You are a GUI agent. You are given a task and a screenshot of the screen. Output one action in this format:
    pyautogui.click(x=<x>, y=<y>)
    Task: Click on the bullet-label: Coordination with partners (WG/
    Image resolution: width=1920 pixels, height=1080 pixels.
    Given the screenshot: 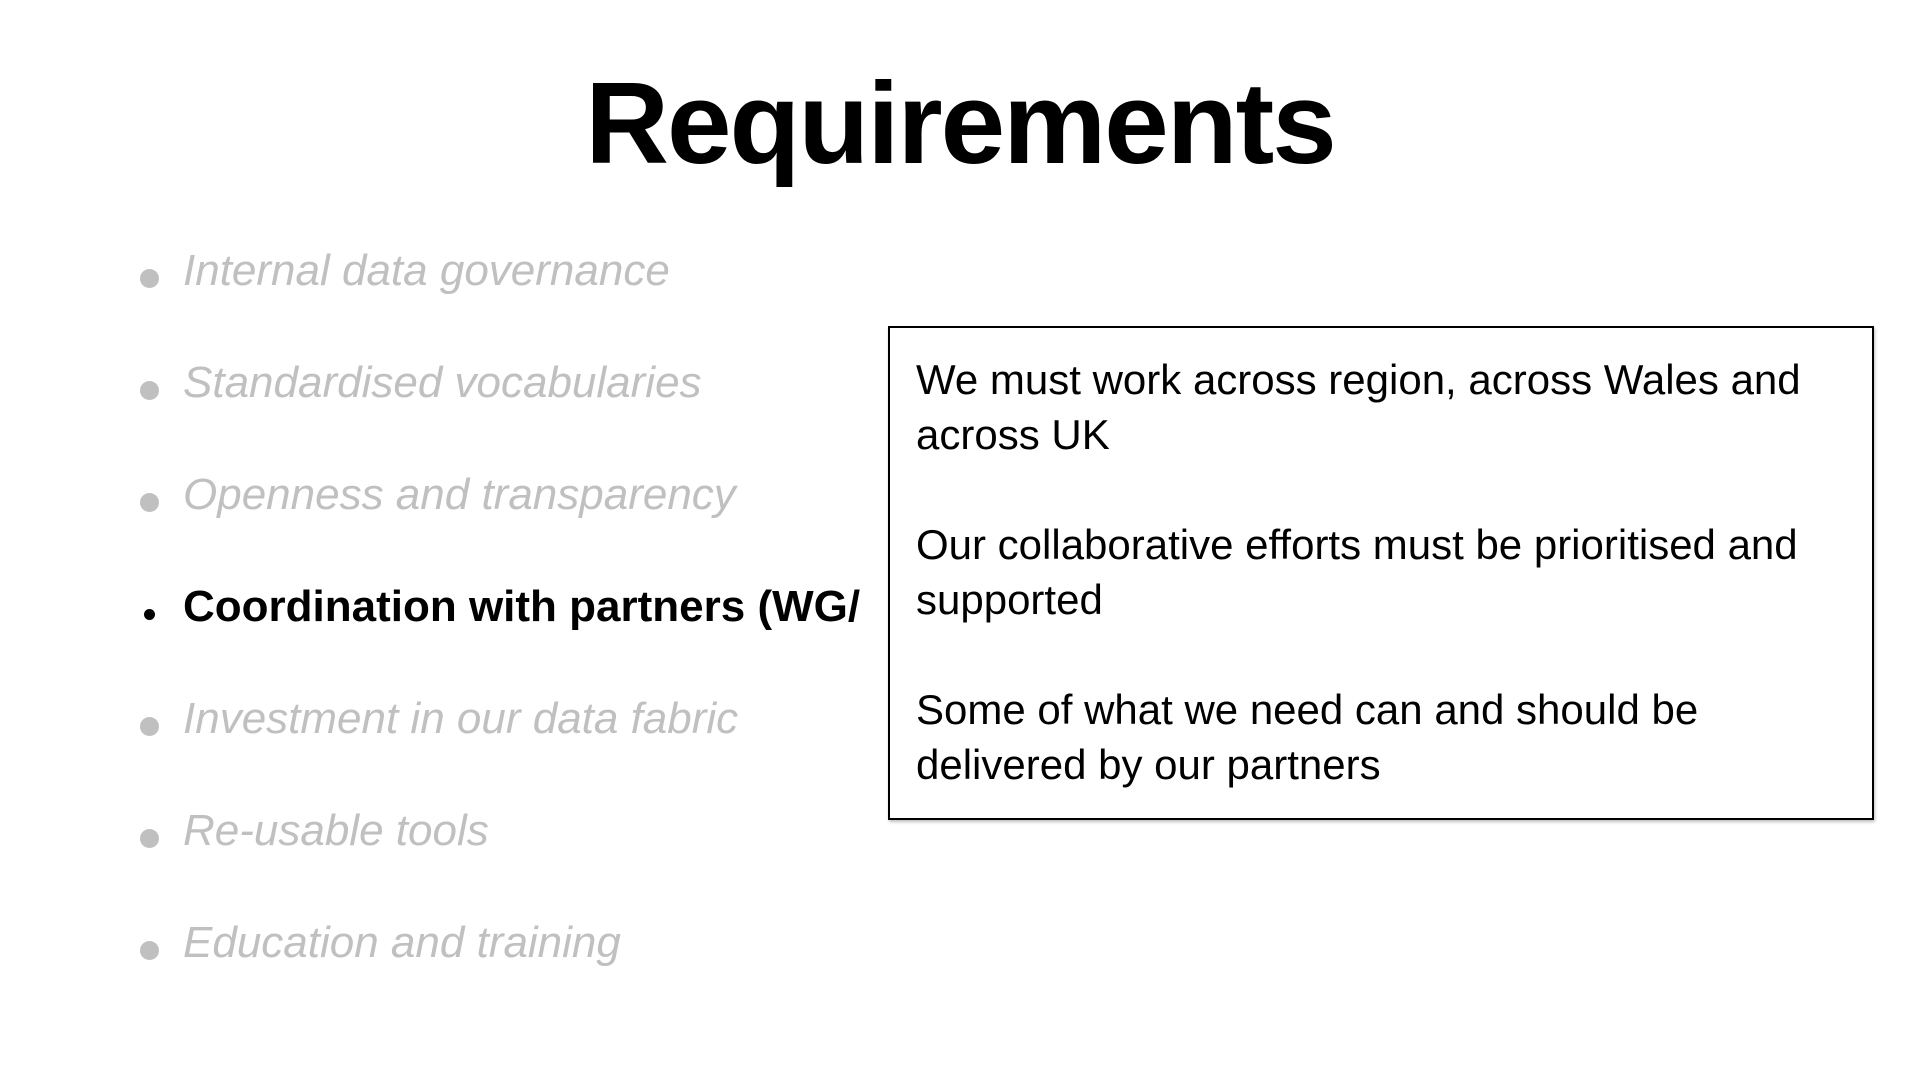 What is the action you would take?
    pyautogui.click(x=522, y=606)
    